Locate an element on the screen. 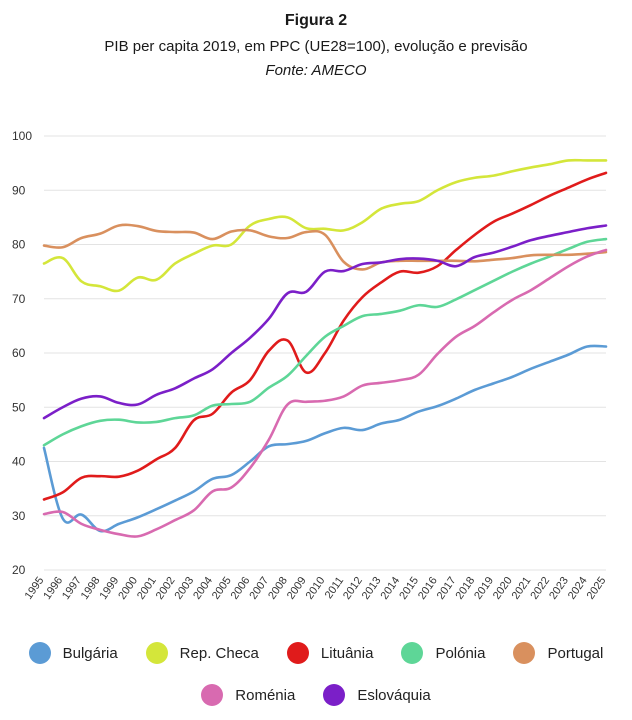 This screenshot has height=720, width=632. x-tick-label: 2025 is located at coordinates (597, 587).